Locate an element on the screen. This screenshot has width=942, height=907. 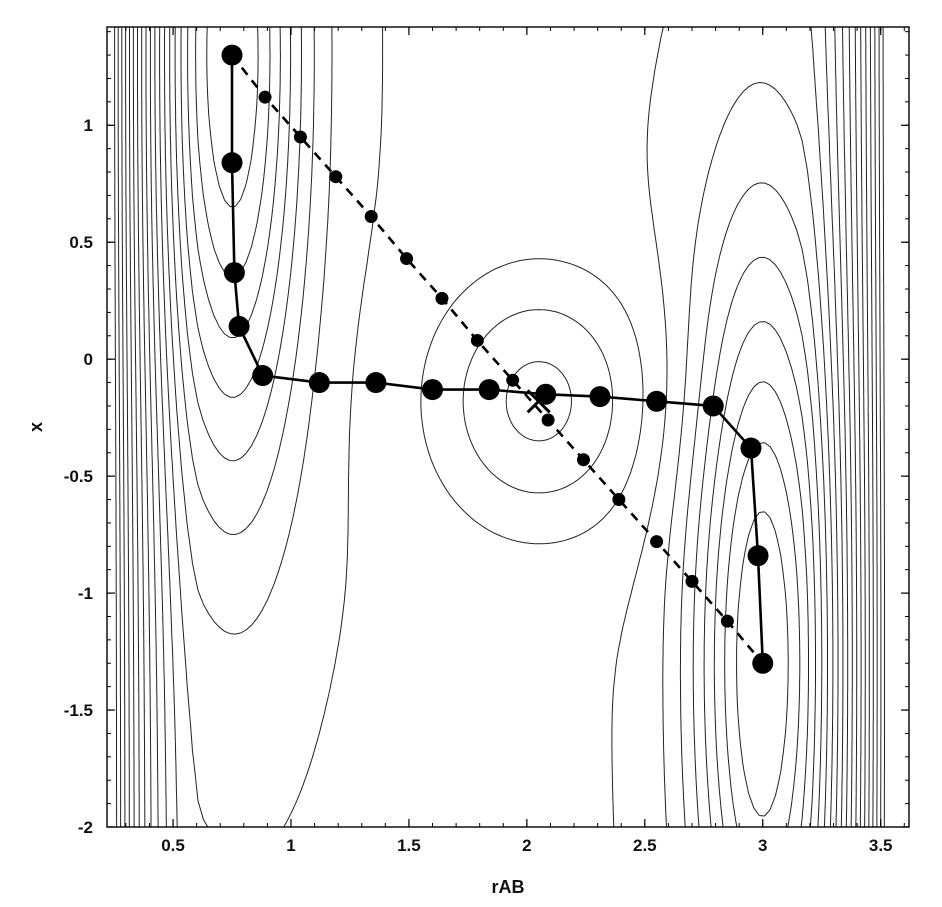
x-tick-label: 0.5 is located at coordinates (173, 845).